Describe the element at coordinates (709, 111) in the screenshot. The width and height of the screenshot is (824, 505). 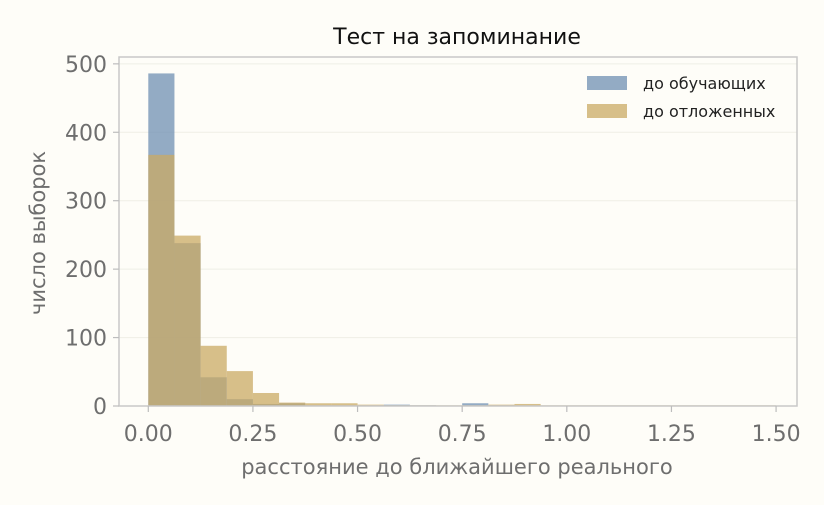
I see `legend-label: до отложенных` at that location.